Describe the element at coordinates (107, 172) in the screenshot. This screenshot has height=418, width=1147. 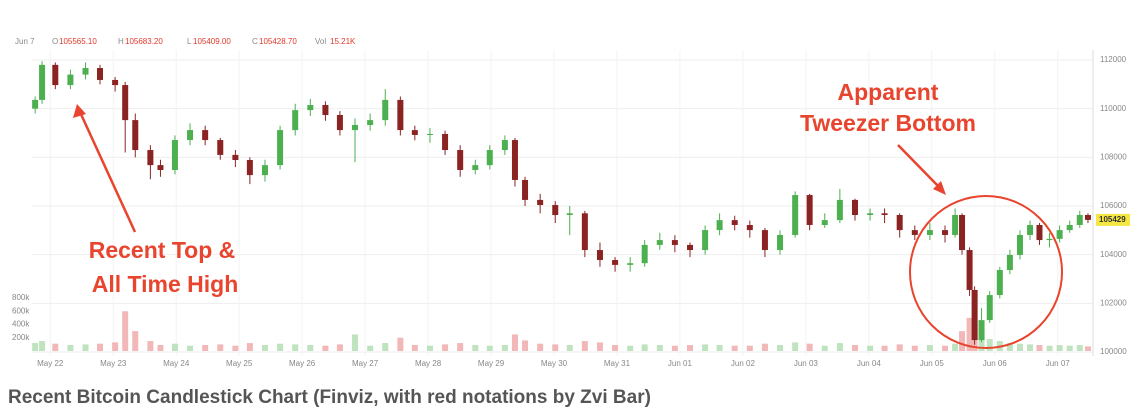
I see `arrow` at that location.